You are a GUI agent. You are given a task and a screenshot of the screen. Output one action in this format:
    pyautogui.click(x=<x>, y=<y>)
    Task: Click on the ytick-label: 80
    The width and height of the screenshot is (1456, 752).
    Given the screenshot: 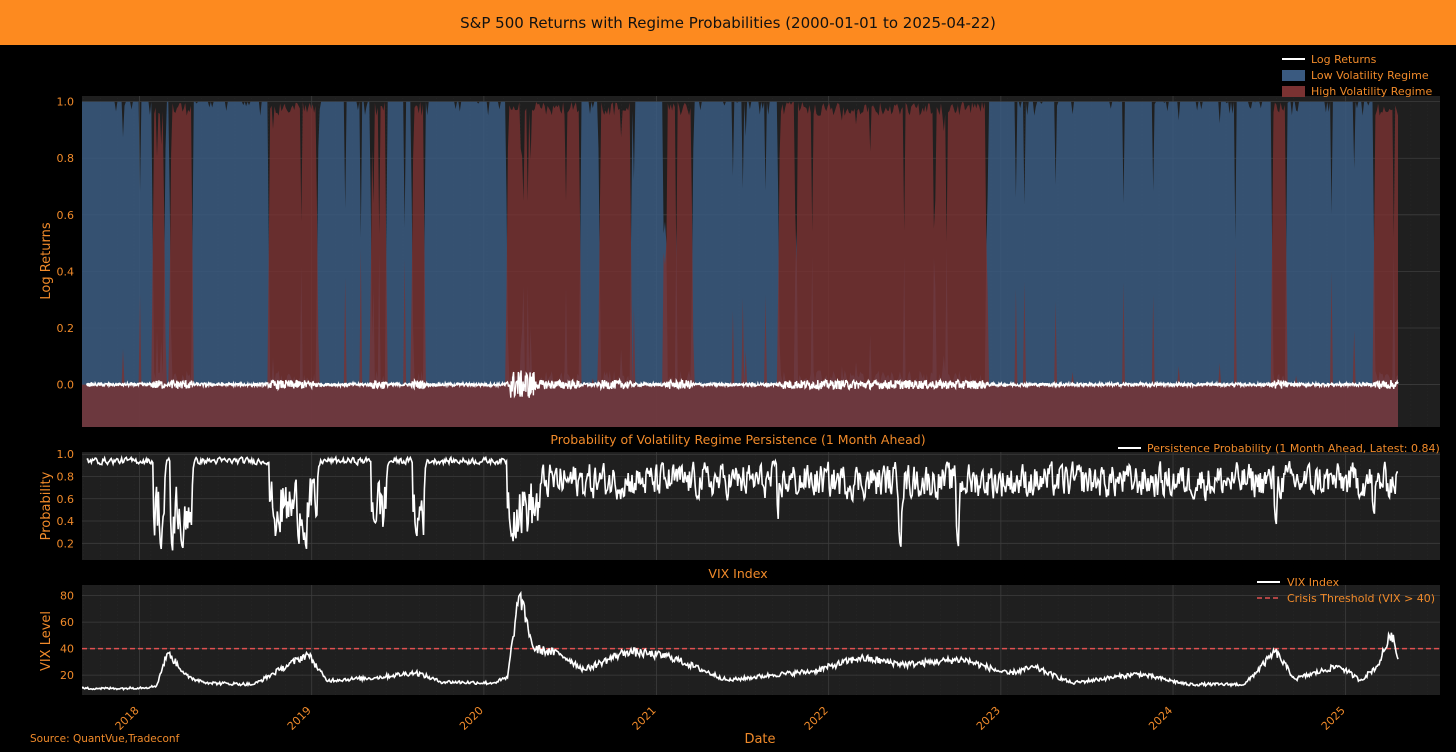 What is the action you would take?
    pyautogui.click(x=67, y=596)
    